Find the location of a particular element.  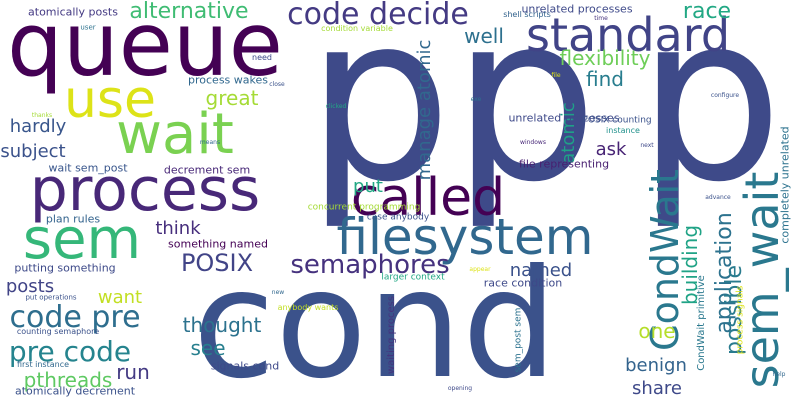

cloud-word: opening is located at coordinates (460, 388).